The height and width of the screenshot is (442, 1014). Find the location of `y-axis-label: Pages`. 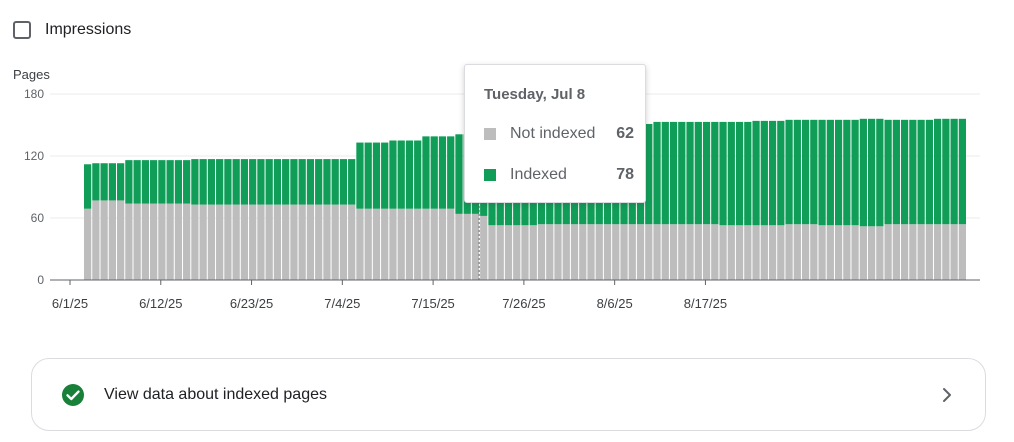

y-axis-label: Pages is located at coordinates (31, 74).